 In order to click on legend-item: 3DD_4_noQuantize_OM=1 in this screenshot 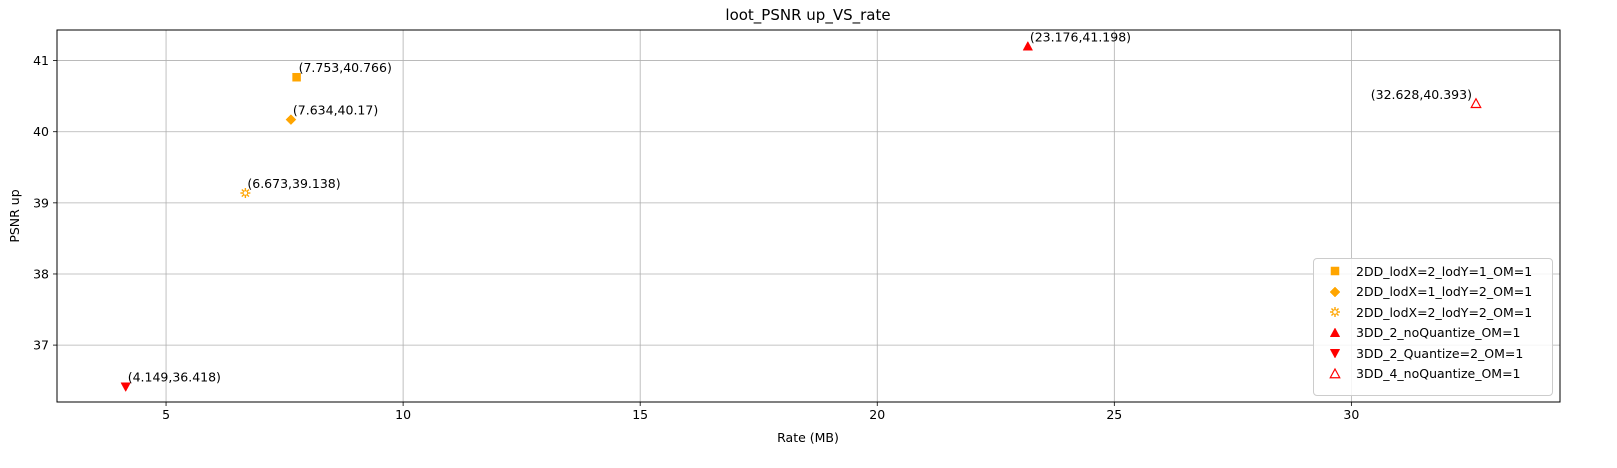, I will do `click(1417, 374)`.